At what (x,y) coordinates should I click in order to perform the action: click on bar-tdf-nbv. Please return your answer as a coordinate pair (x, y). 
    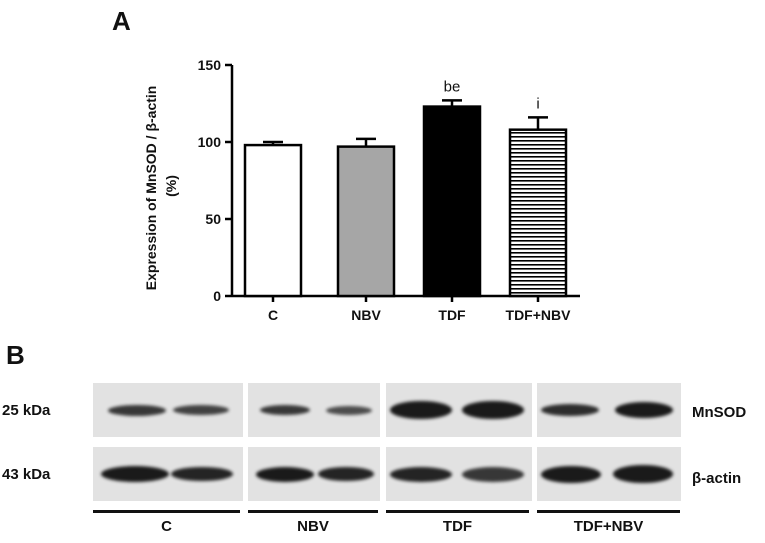
    Looking at the image, I should click on (538, 213).